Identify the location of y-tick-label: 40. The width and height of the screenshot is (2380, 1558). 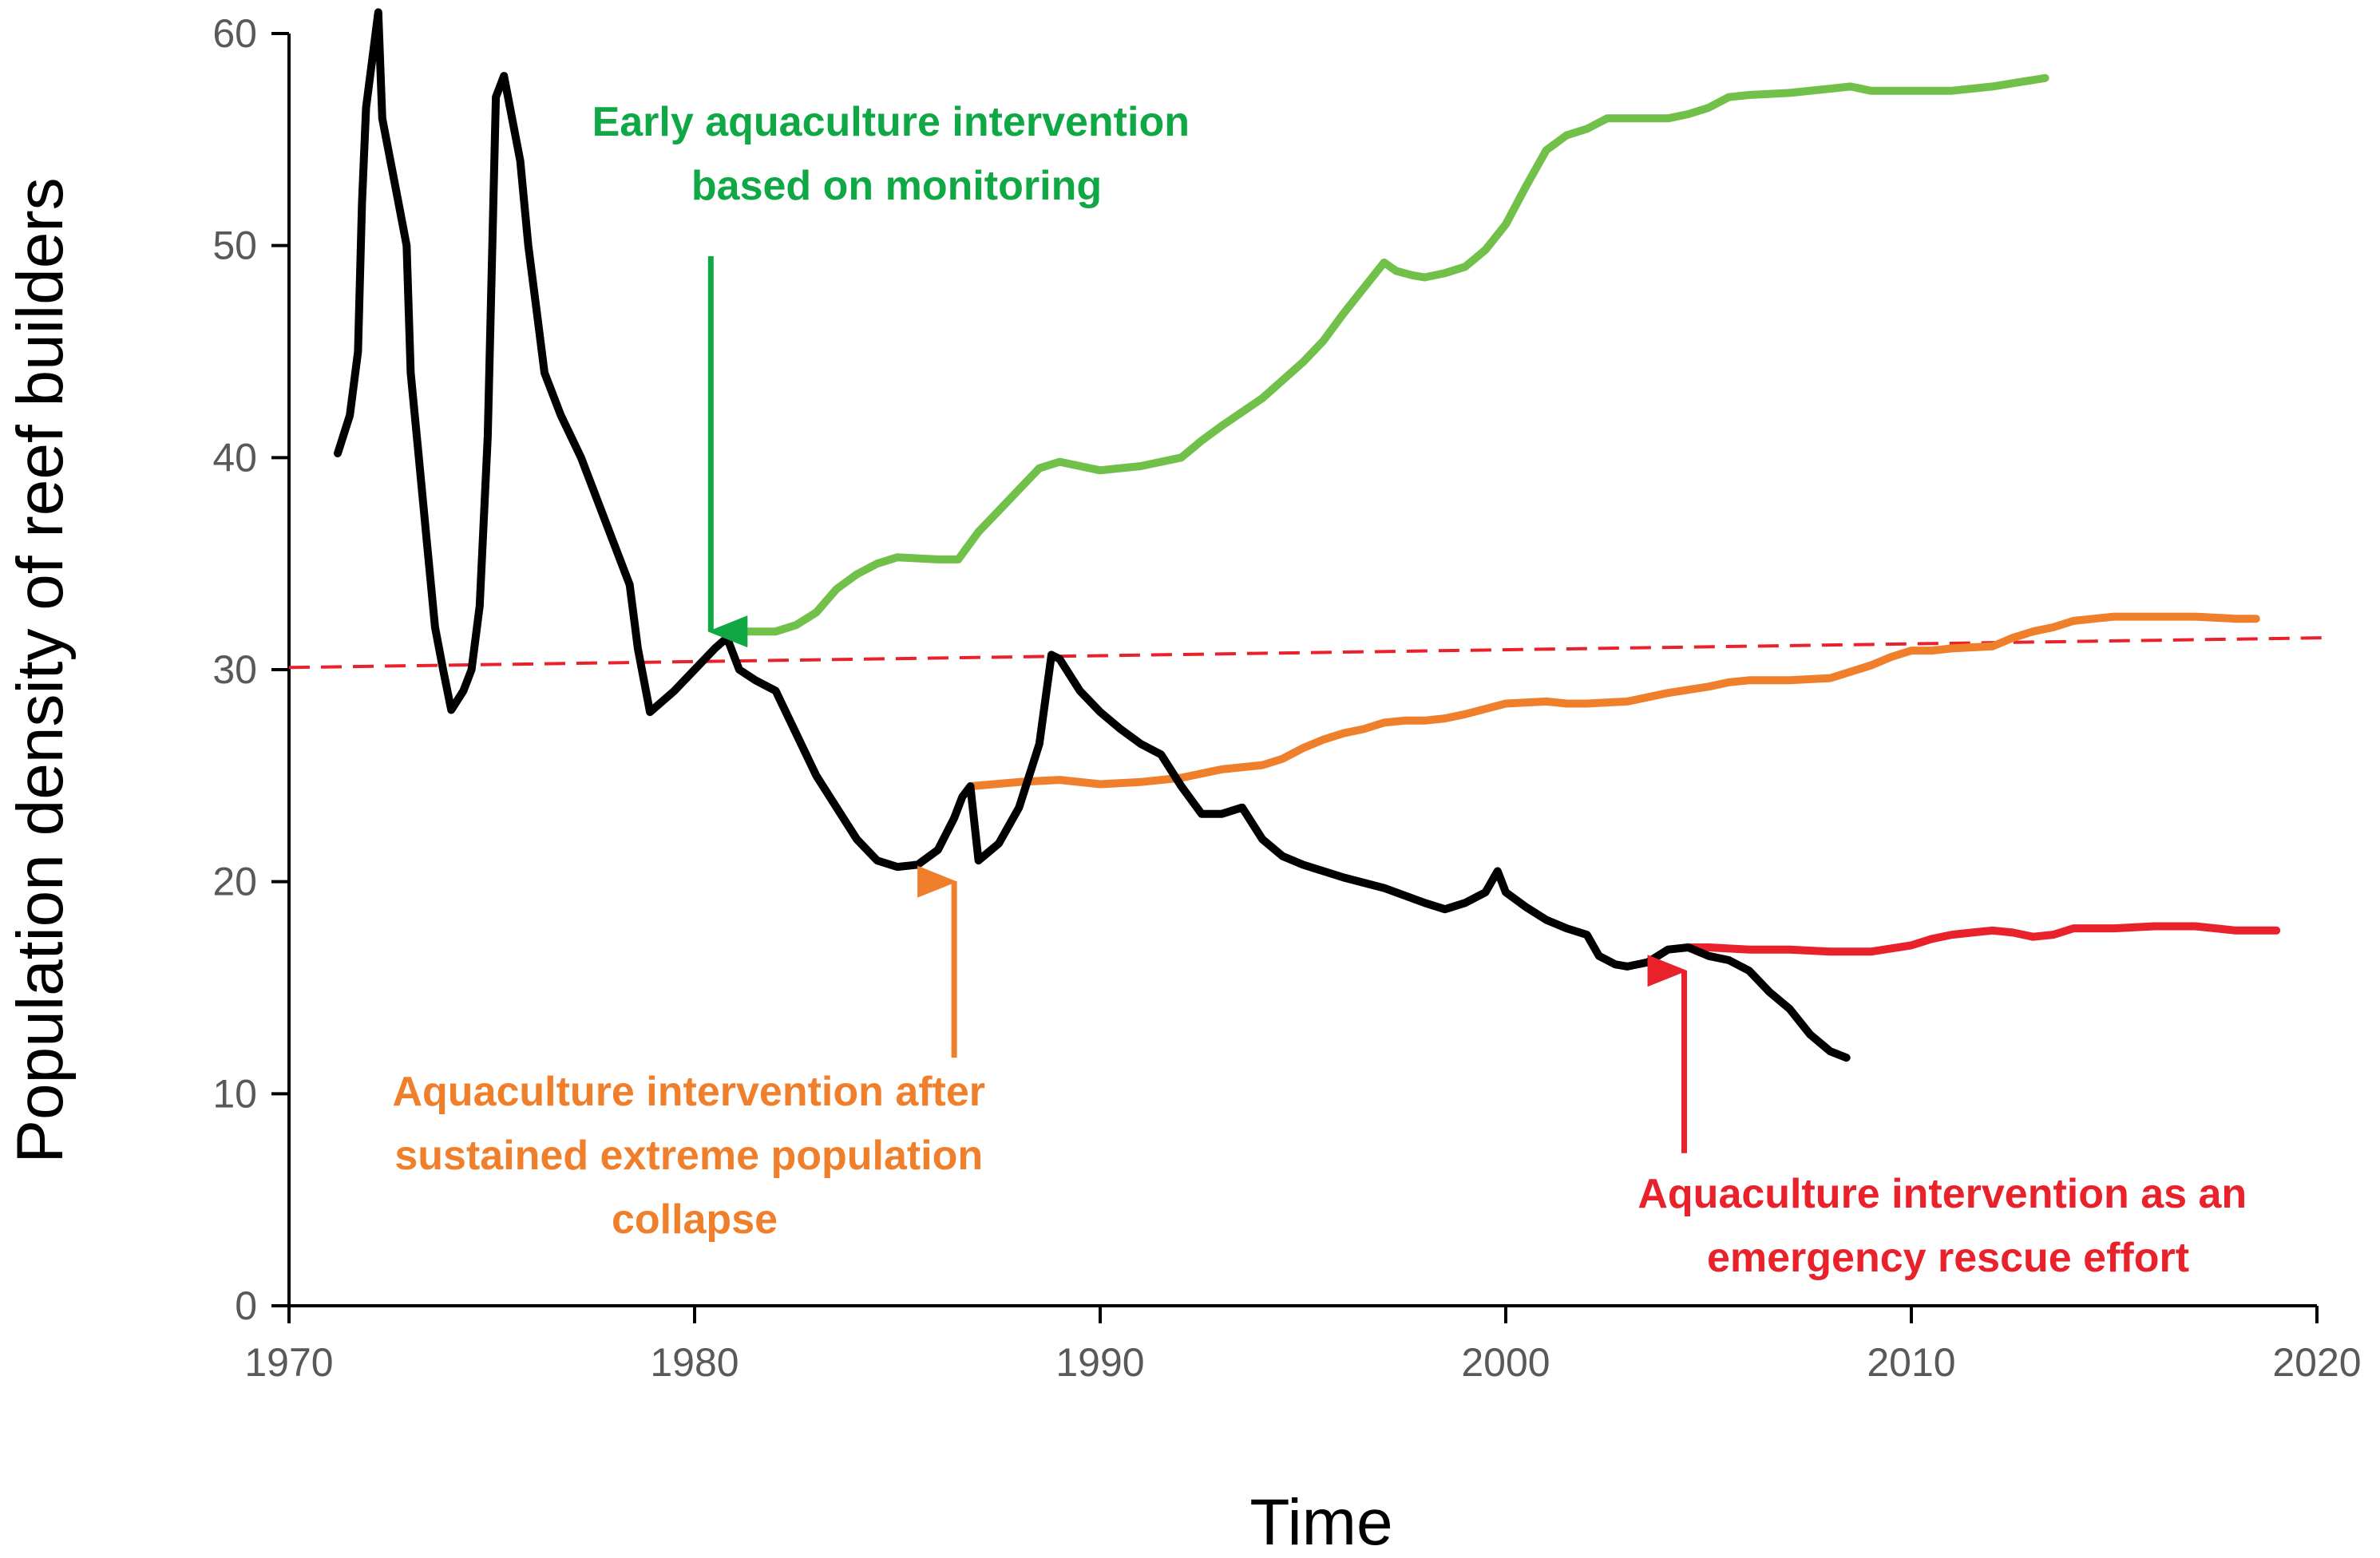
(234, 457).